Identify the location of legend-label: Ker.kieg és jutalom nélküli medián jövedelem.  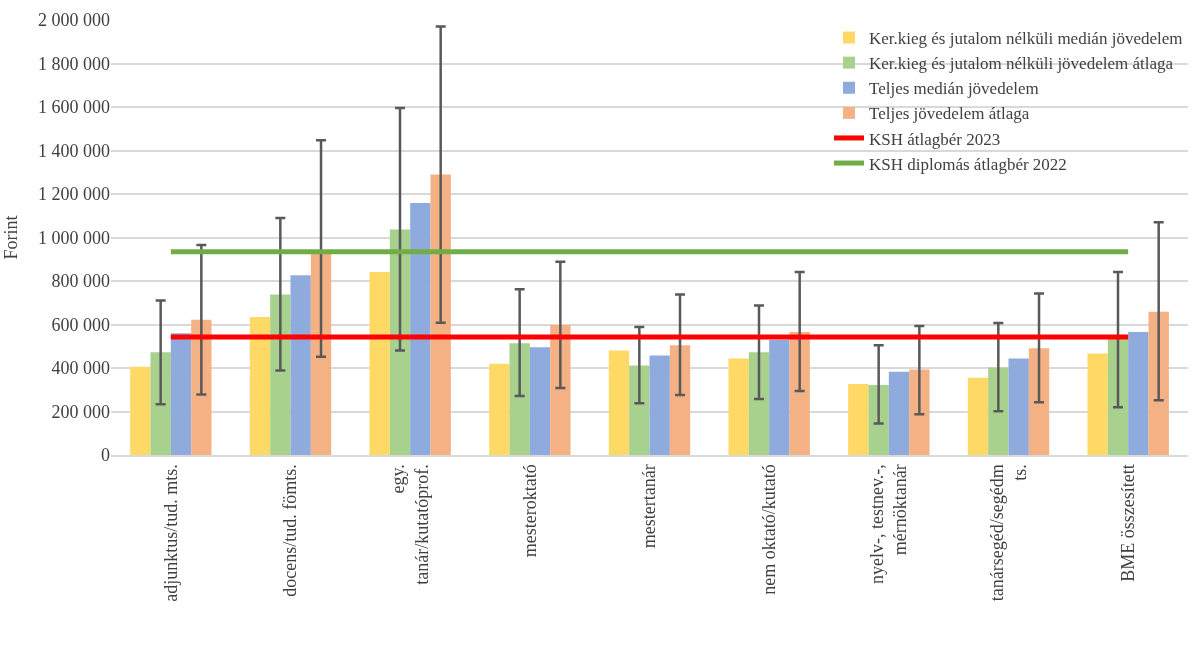
(1026, 39).